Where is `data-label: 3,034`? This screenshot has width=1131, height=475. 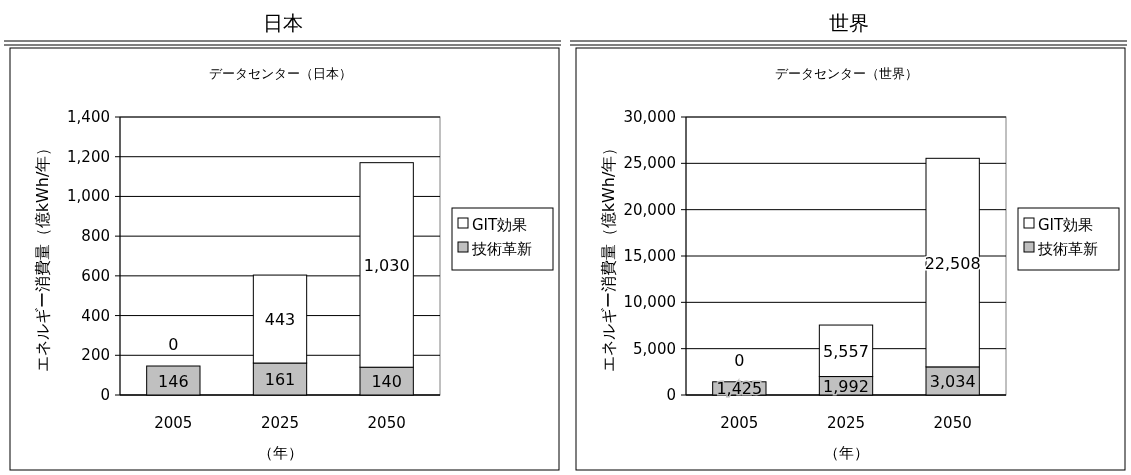 data-label: 3,034 is located at coordinates (952, 381).